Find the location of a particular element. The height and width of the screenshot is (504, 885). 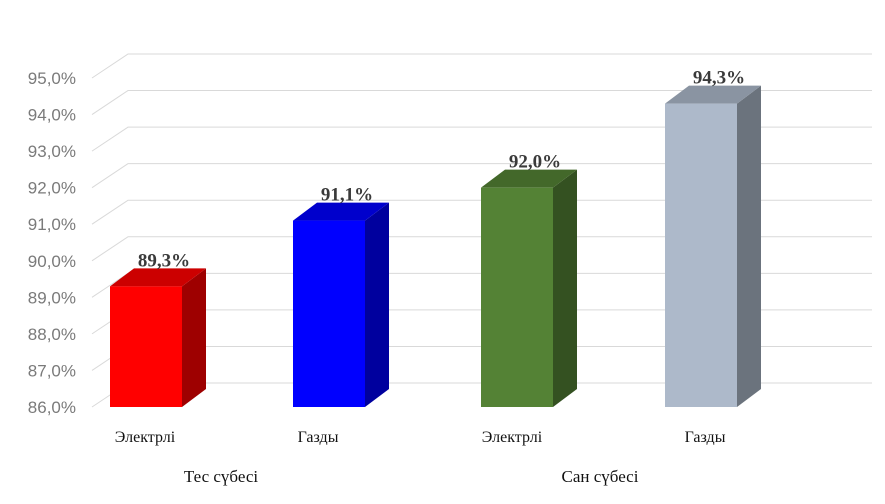

y-tick-label: 91,0% is located at coordinates (52, 224).